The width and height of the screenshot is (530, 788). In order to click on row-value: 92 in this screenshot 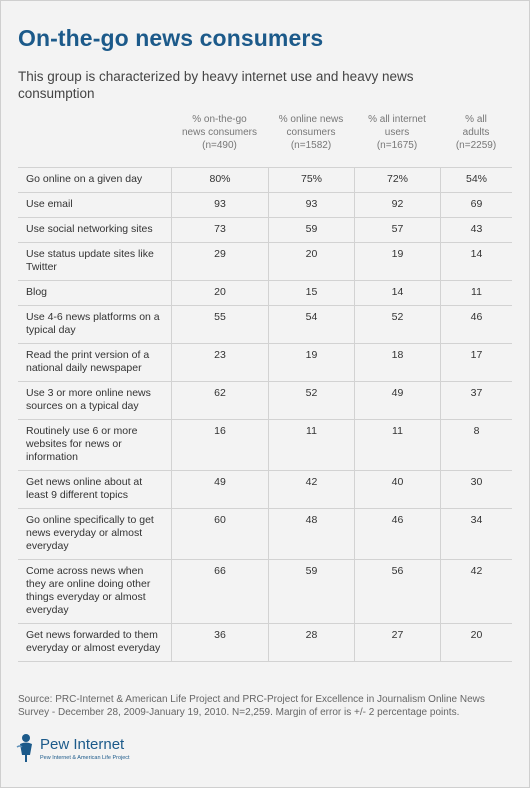, I will do `click(397, 205)`.